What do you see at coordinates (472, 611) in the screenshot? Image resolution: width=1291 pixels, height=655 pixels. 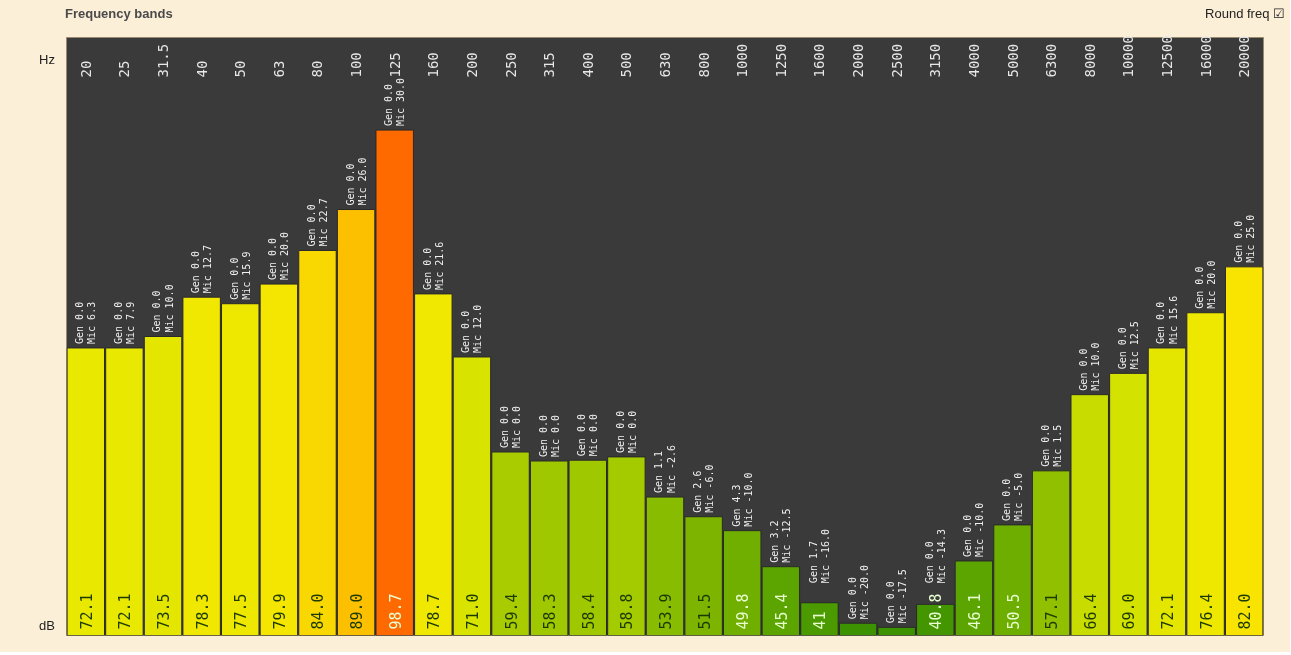 I see `data-label: 71.0` at bounding box center [472, 611].